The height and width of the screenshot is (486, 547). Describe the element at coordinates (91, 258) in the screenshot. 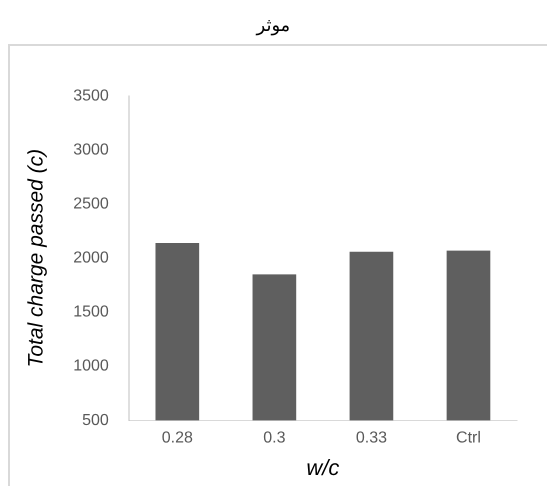

I see `y-tick-label: 2000` at that location.